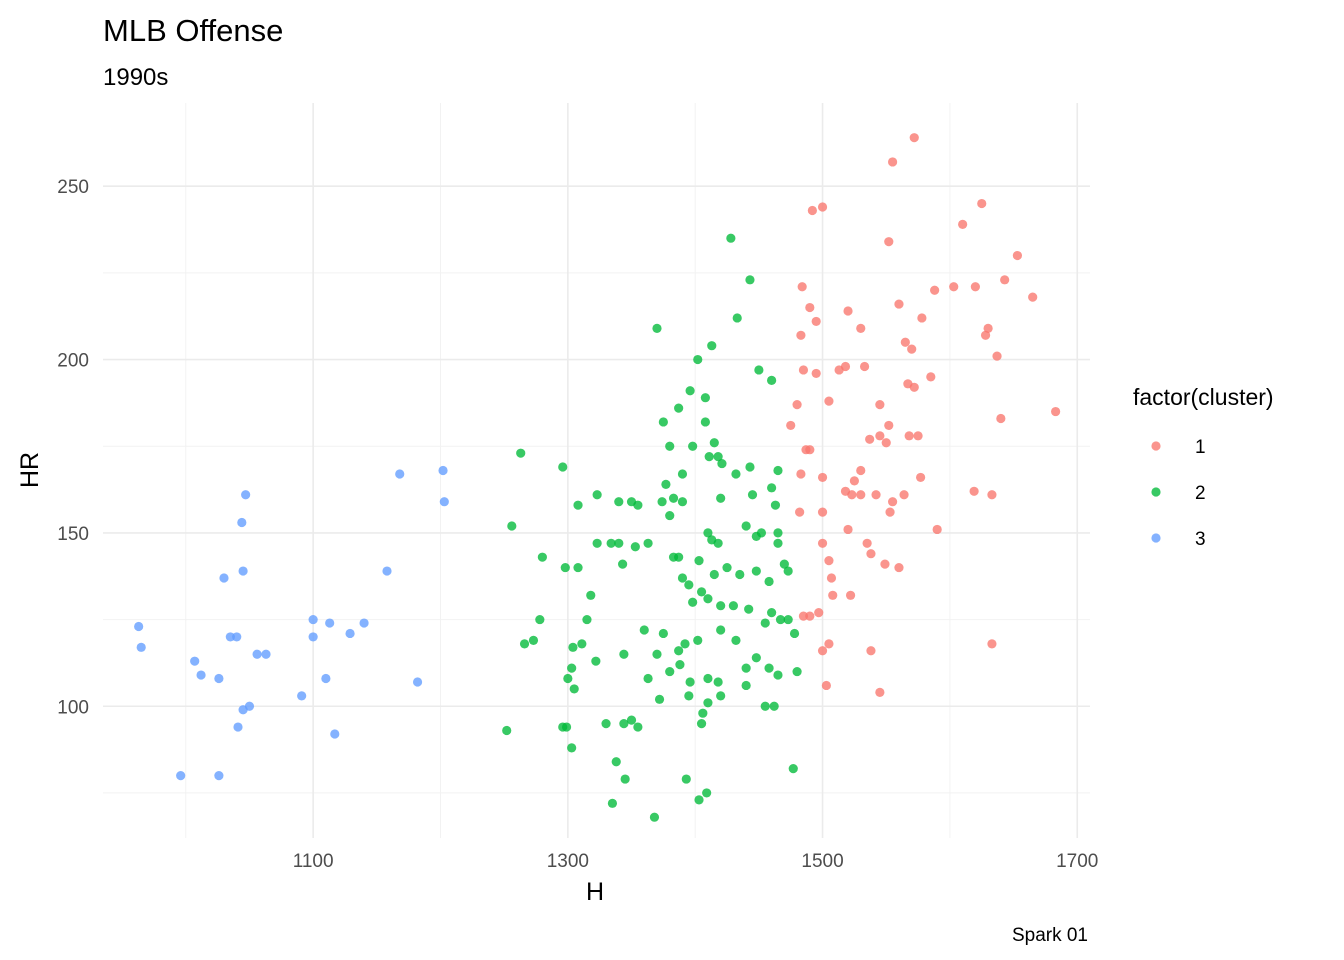  I want to click on y-tick-label: 200, so click(73, 361).